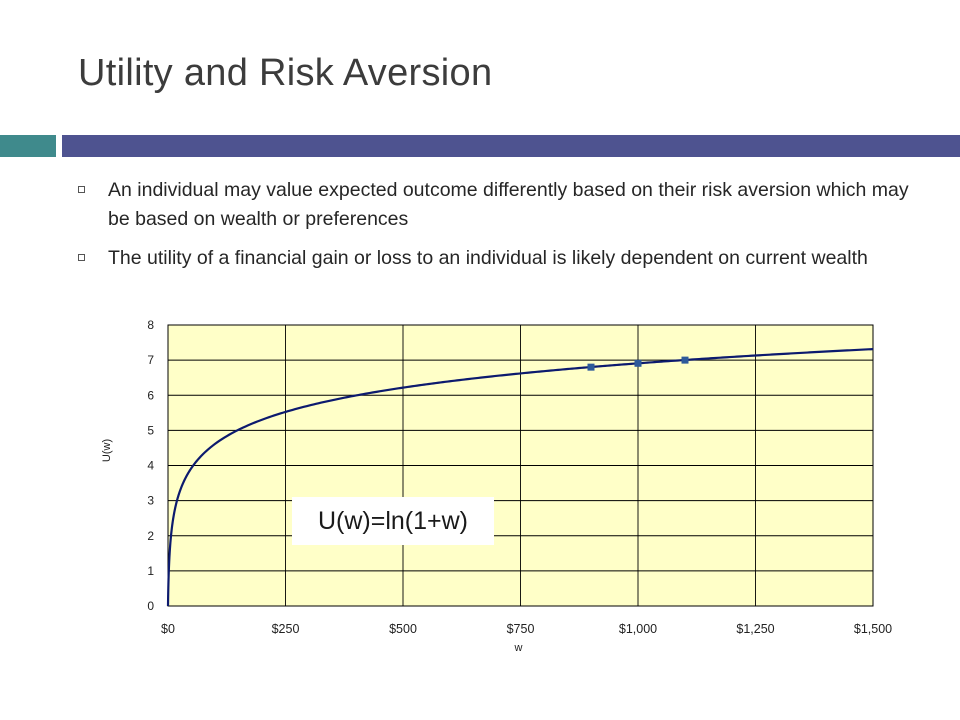 Image resolution: width=960 pixels, height=720 pixels. I want to click on x-tick-label: $1,500, so click(873, 629).